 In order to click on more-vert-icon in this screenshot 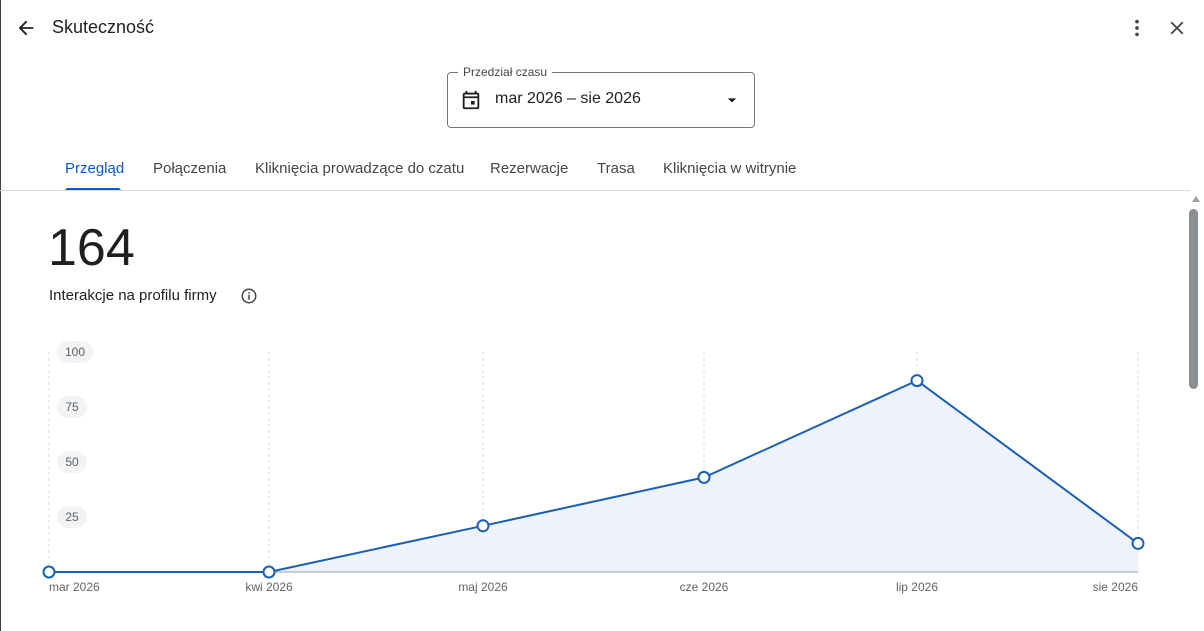, I will do `click(1137, 28)`.